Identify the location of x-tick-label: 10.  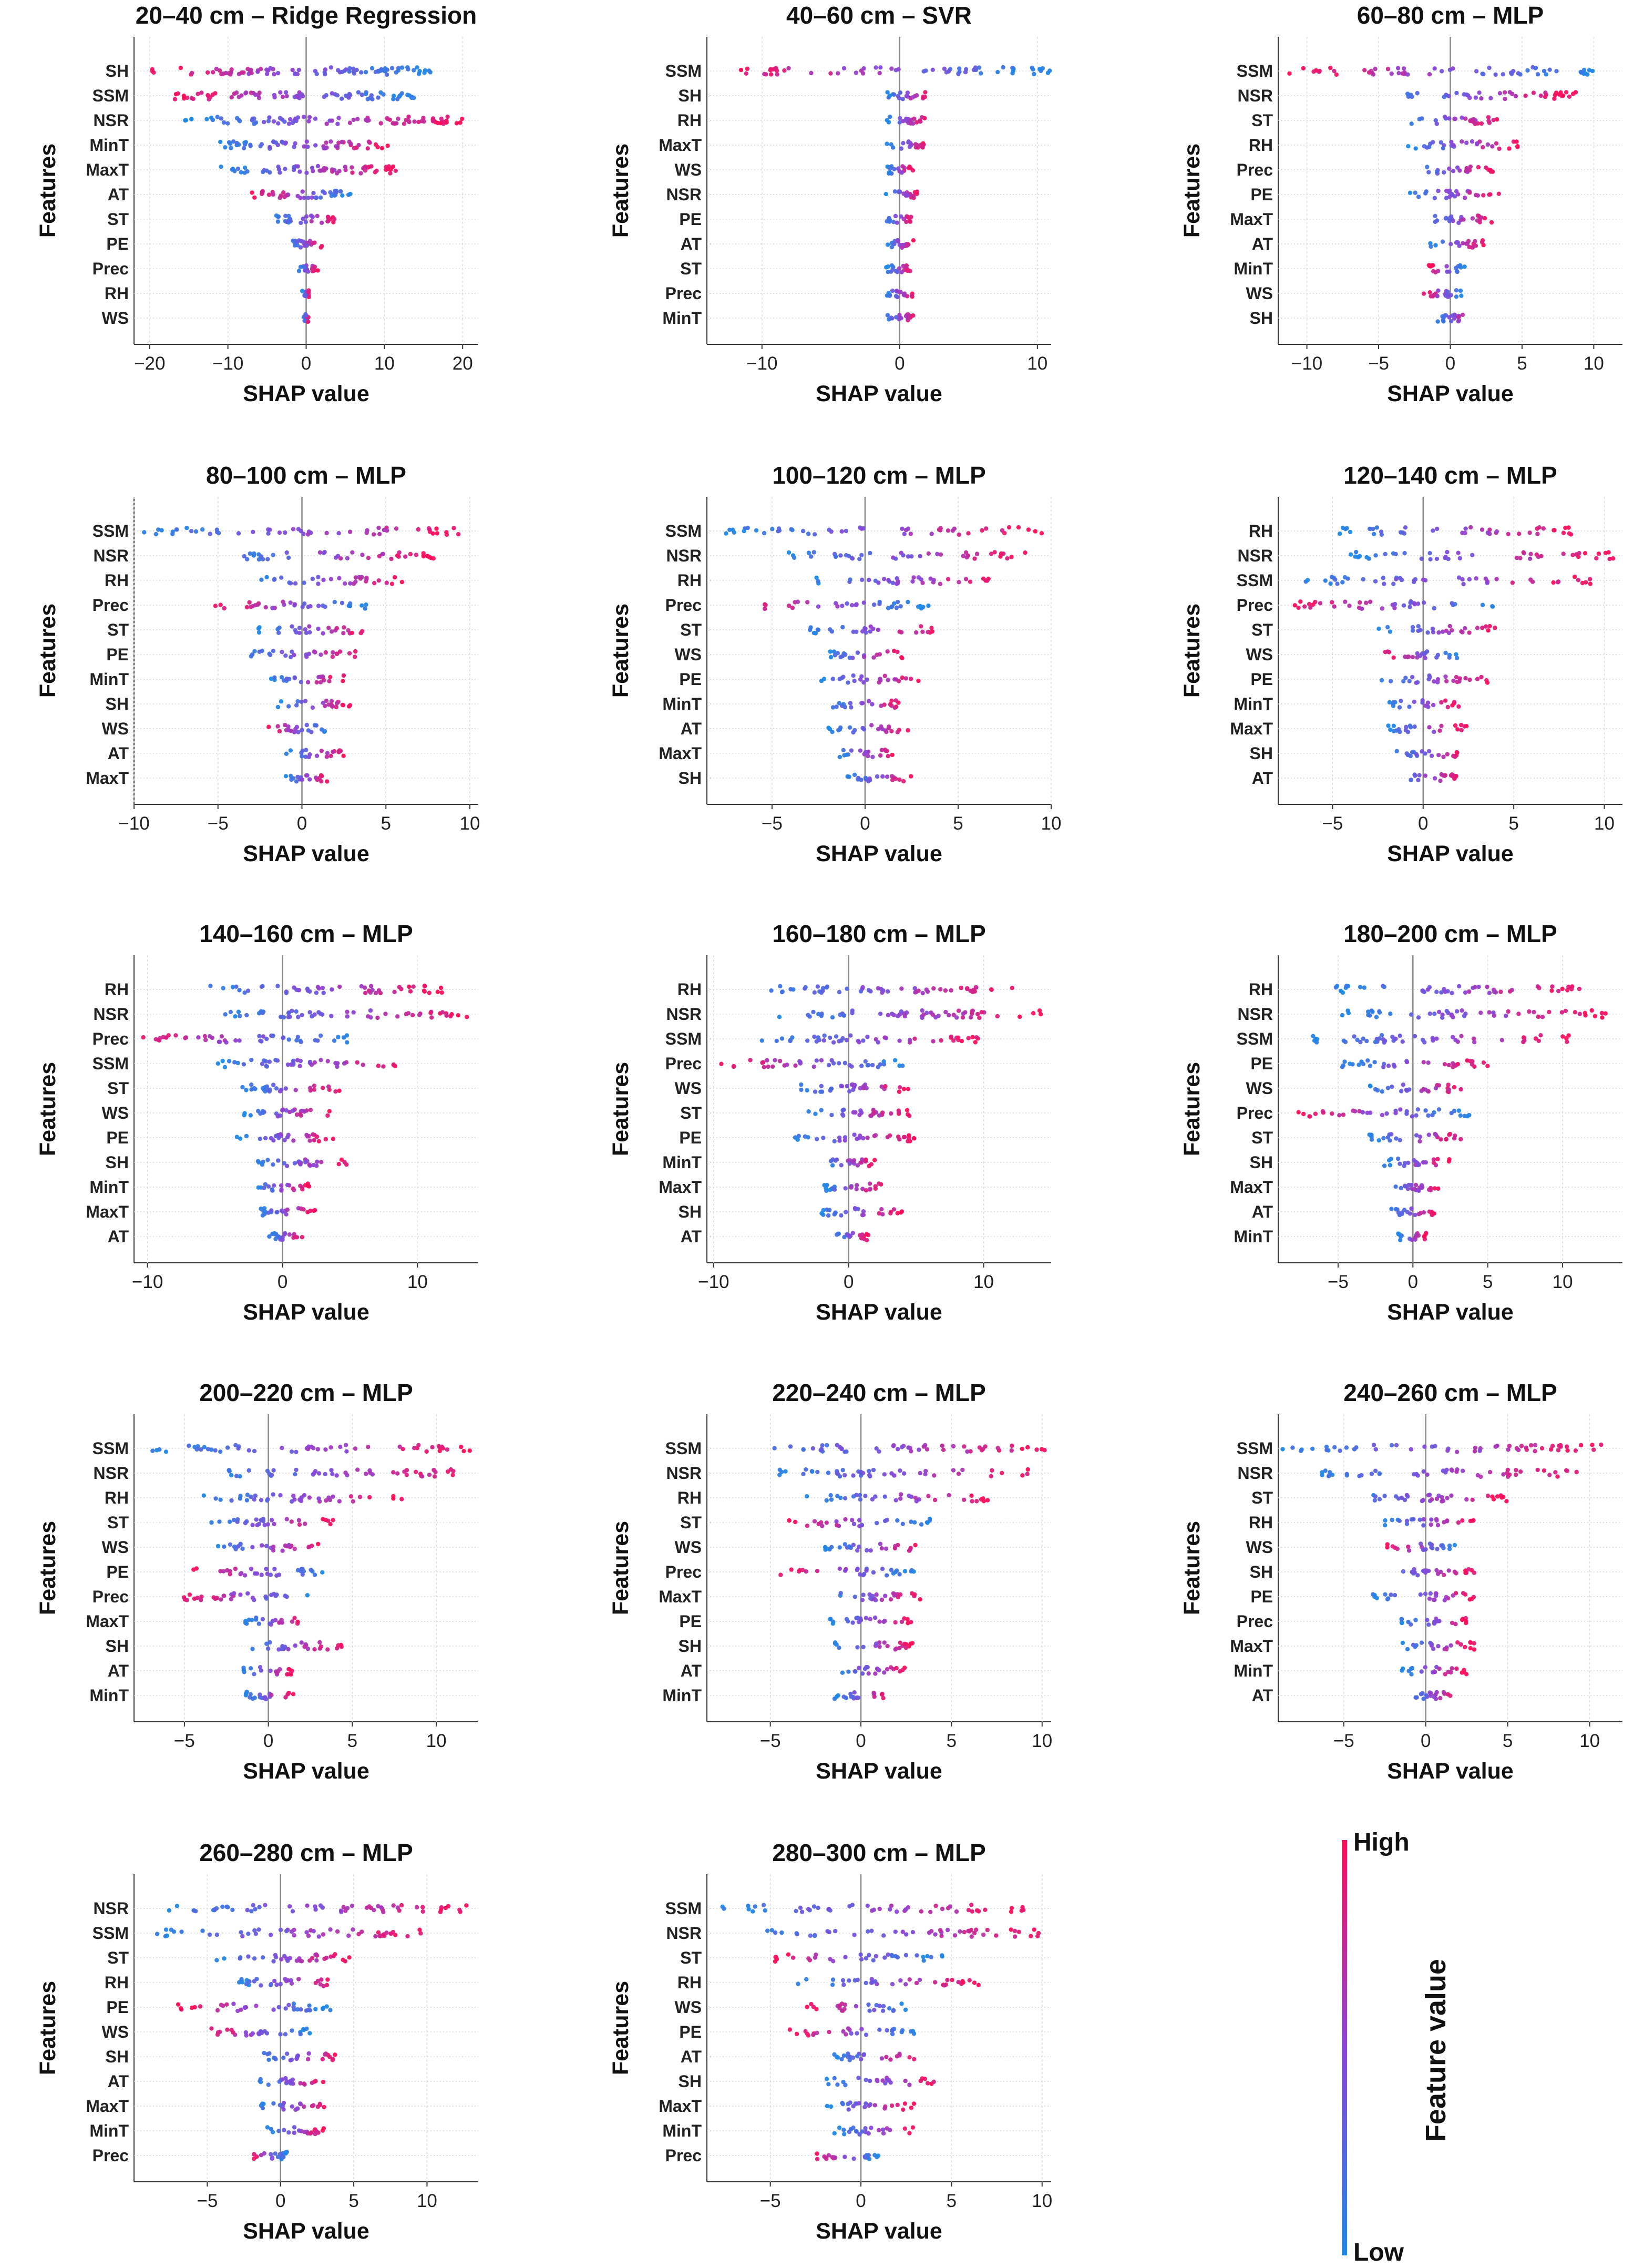
(470, 823).